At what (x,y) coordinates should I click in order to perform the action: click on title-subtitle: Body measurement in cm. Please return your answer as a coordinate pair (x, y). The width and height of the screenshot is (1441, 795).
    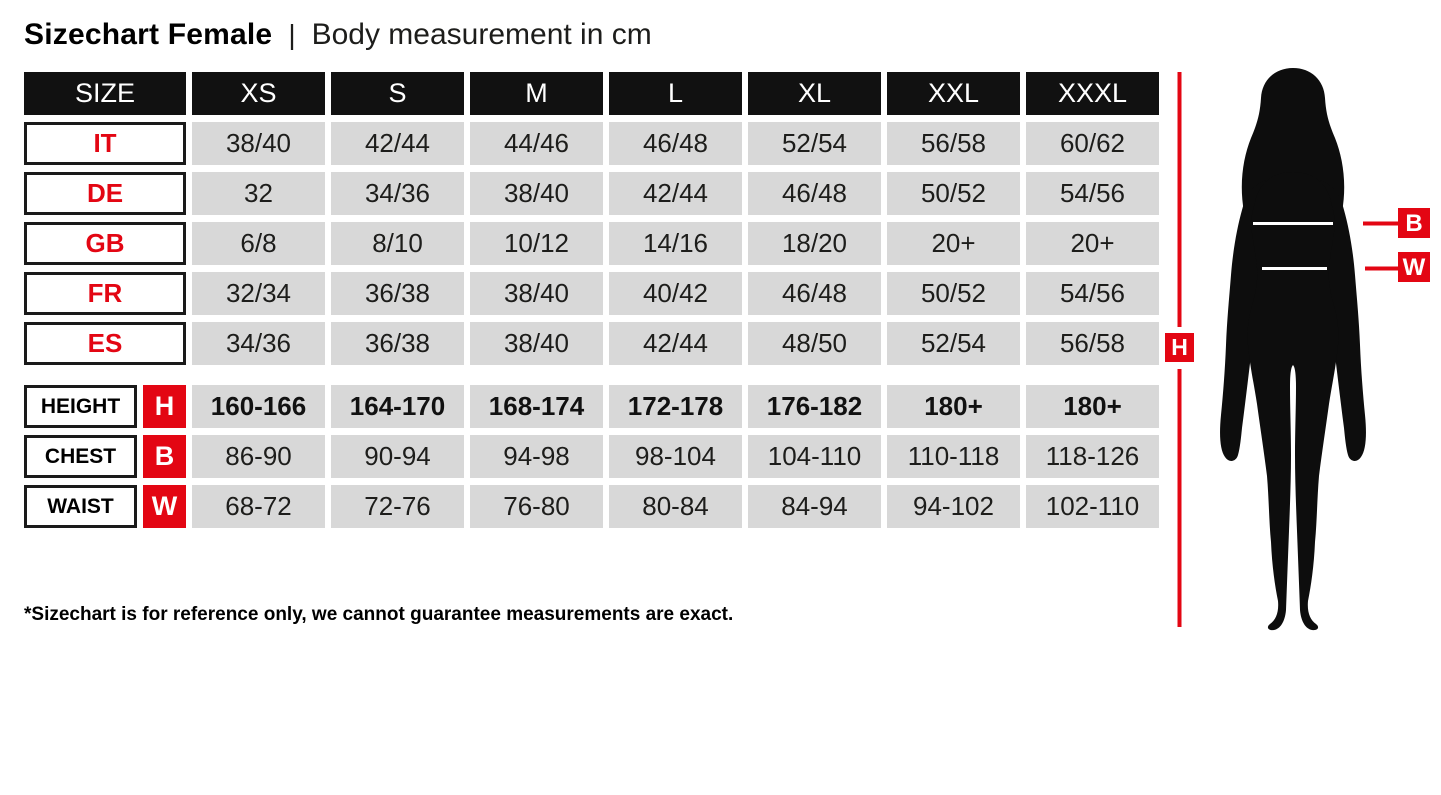
    Looking at the image, I should click on (481, 34).